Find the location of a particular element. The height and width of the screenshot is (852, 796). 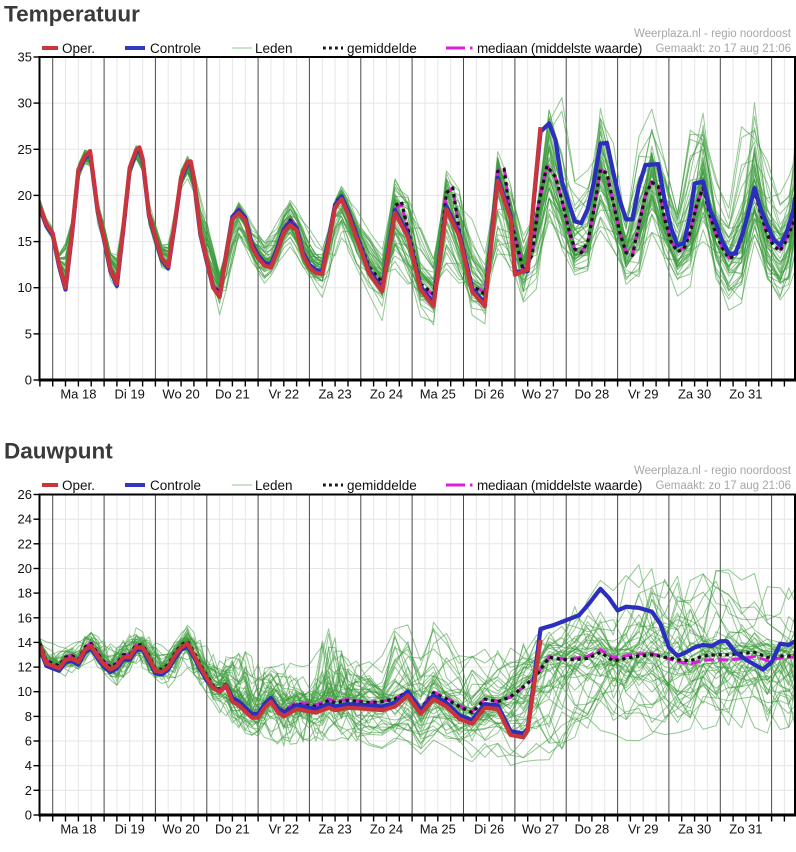

svg-text: 18 is located at coordinates (25, 593).